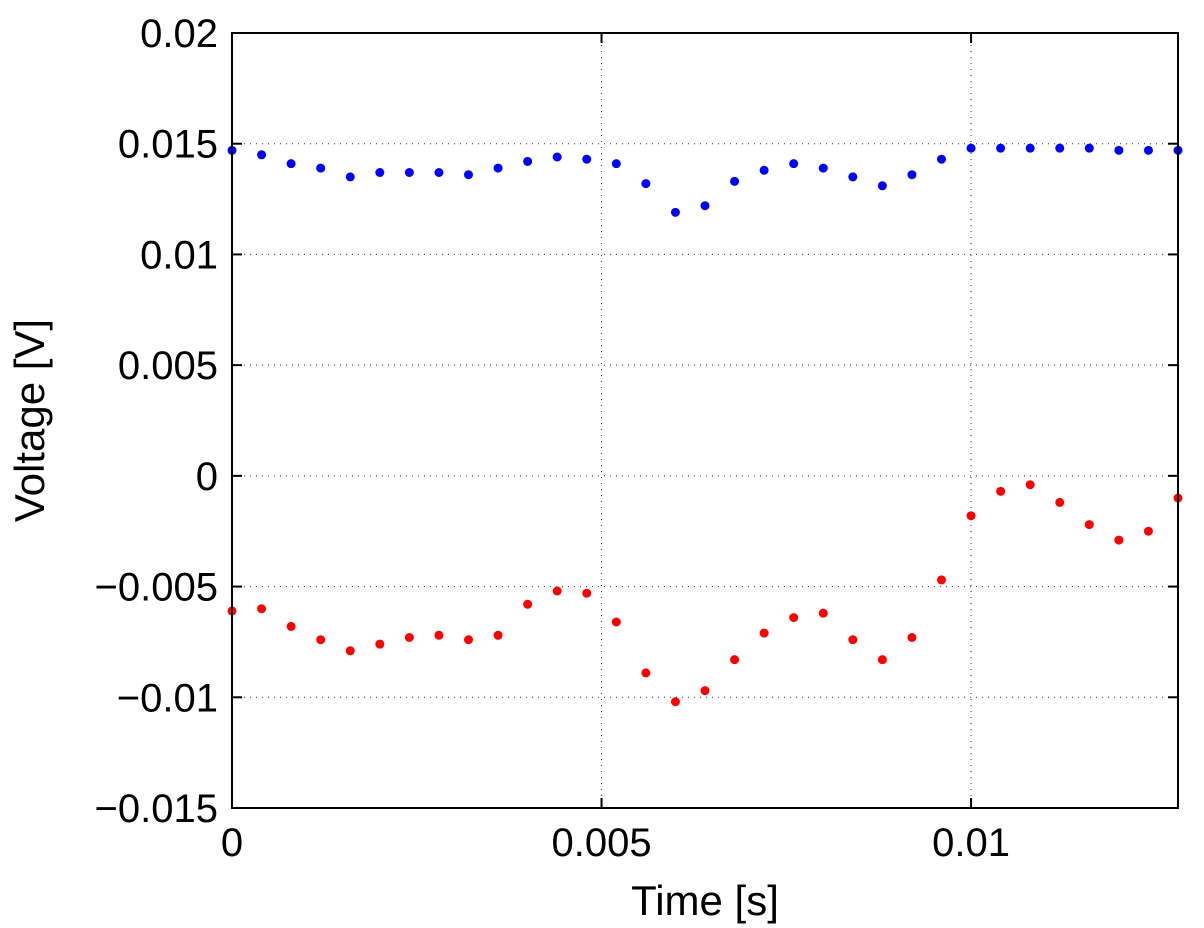 The width and height of the screenshot is (1204, 928). I want to click on y-axis-label: Voltage [V], so click(29, 420).